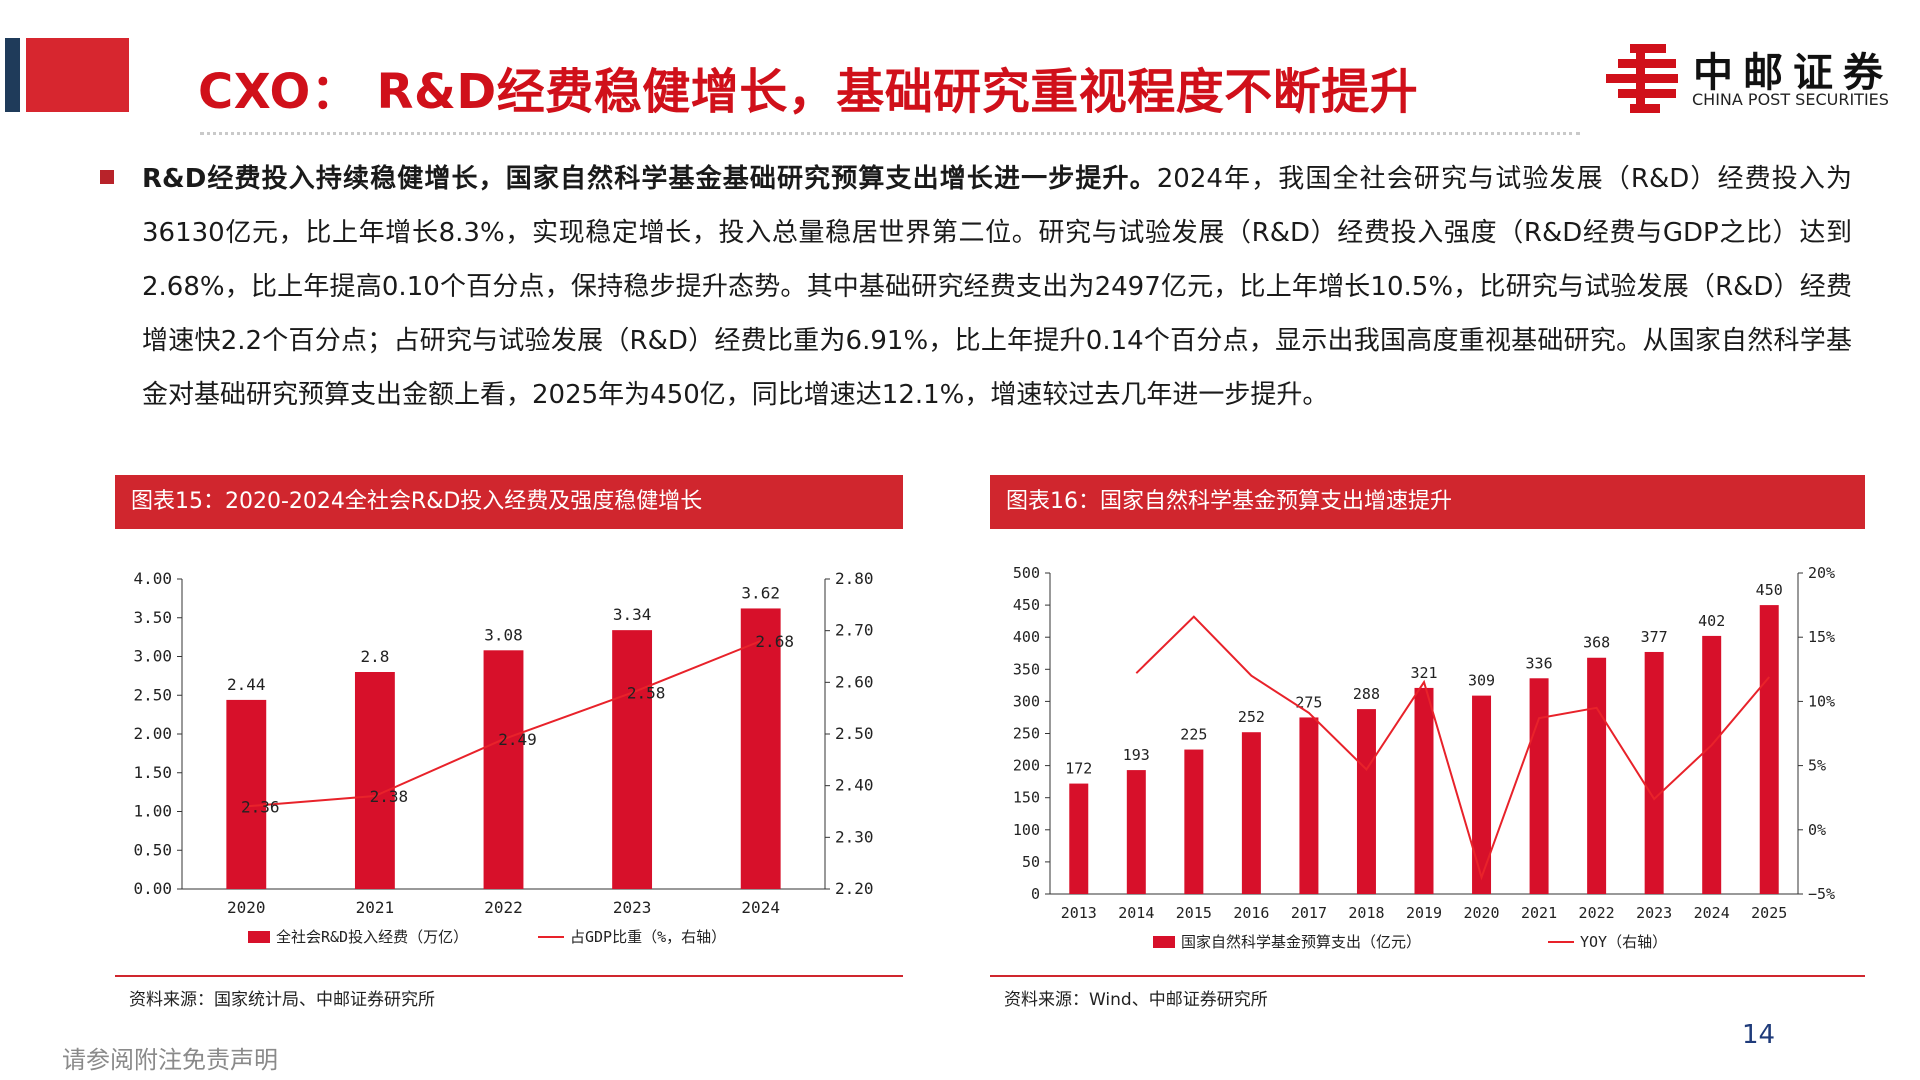  What do you see at coordinates (648, 937) in the screenshot?
I see `legend-label-line: 占GDP比重（%，右轴）` at bounding box center [648, 937].